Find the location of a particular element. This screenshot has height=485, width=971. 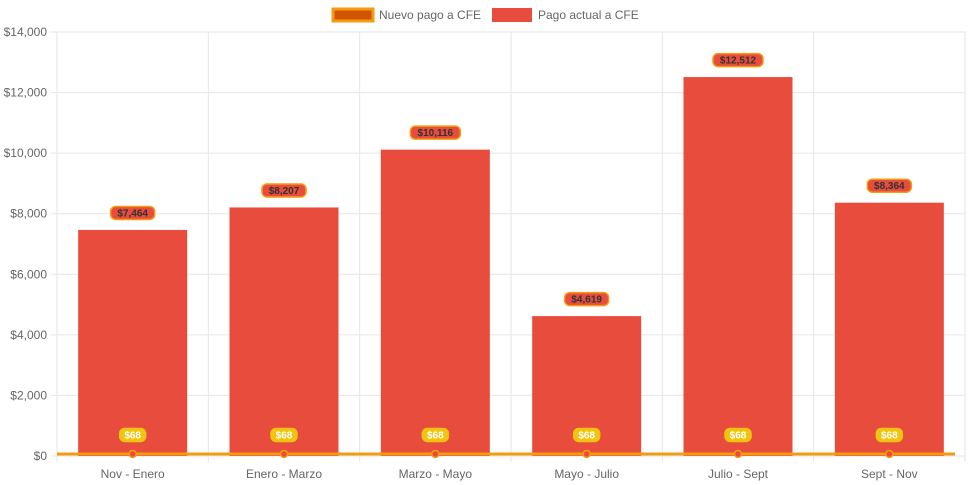

y-tick-label: $4,000 is located at coordinates (28, 335).